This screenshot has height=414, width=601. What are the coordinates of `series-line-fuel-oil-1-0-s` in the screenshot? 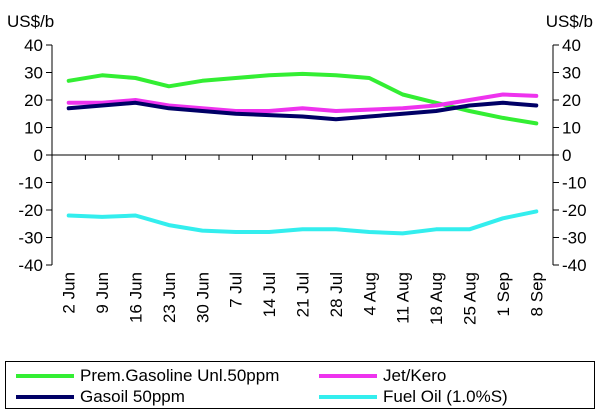 It's located at (302, 222).